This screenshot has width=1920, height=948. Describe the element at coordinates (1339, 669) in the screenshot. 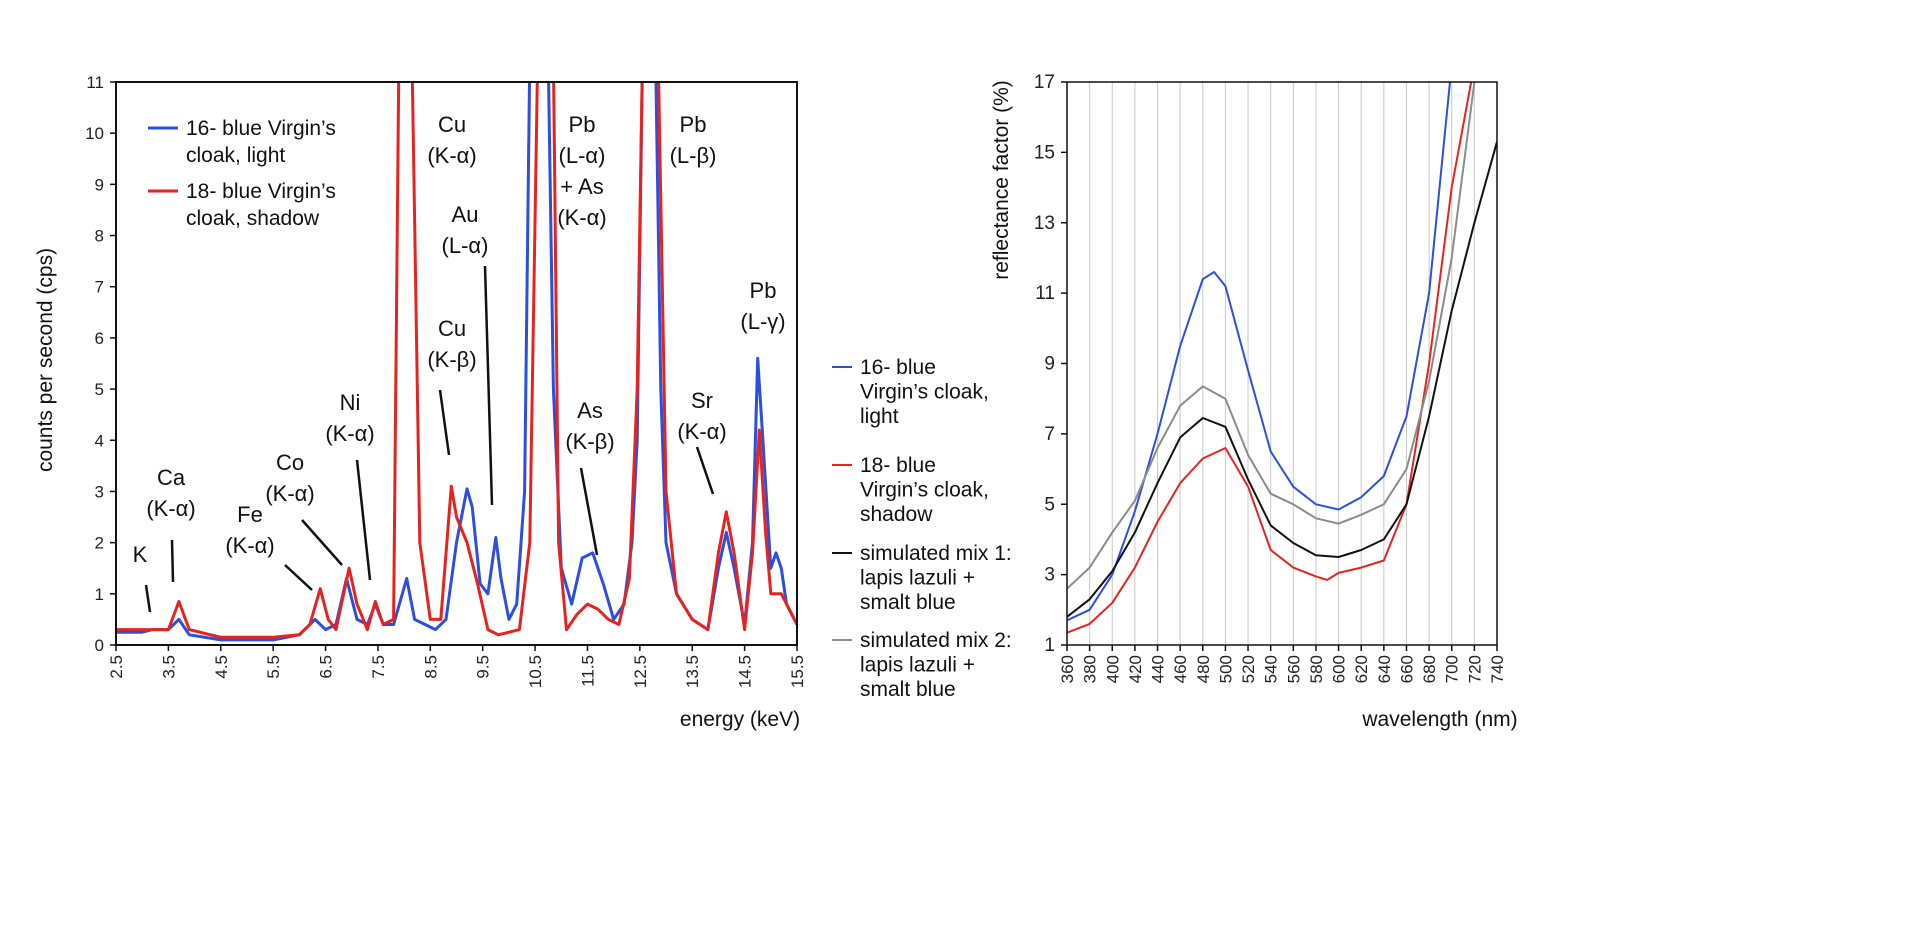

I see `x-tick-label: 600` at that location.